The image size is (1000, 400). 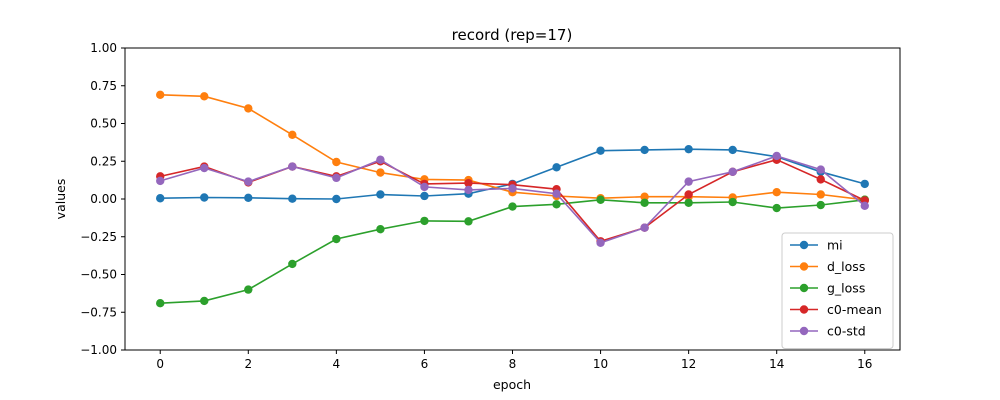 What do you see at coordinates (512, 384) in the screenshot?
I see `x-axis-label: epoch` at bounding box center [512, 384].